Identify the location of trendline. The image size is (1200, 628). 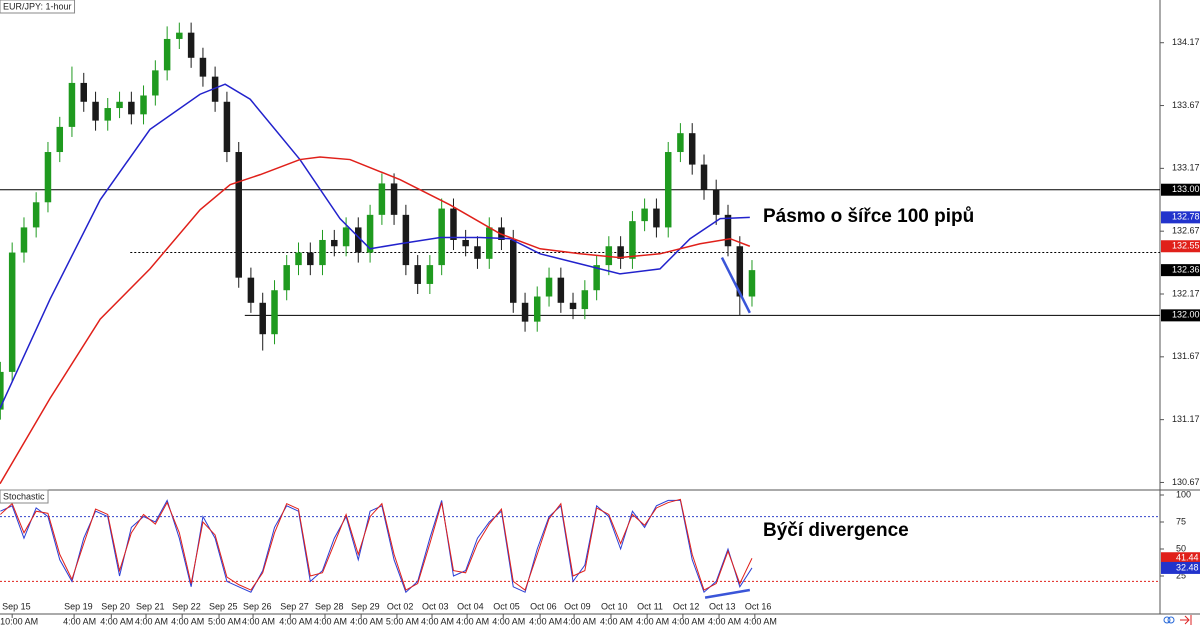
(735, 285).